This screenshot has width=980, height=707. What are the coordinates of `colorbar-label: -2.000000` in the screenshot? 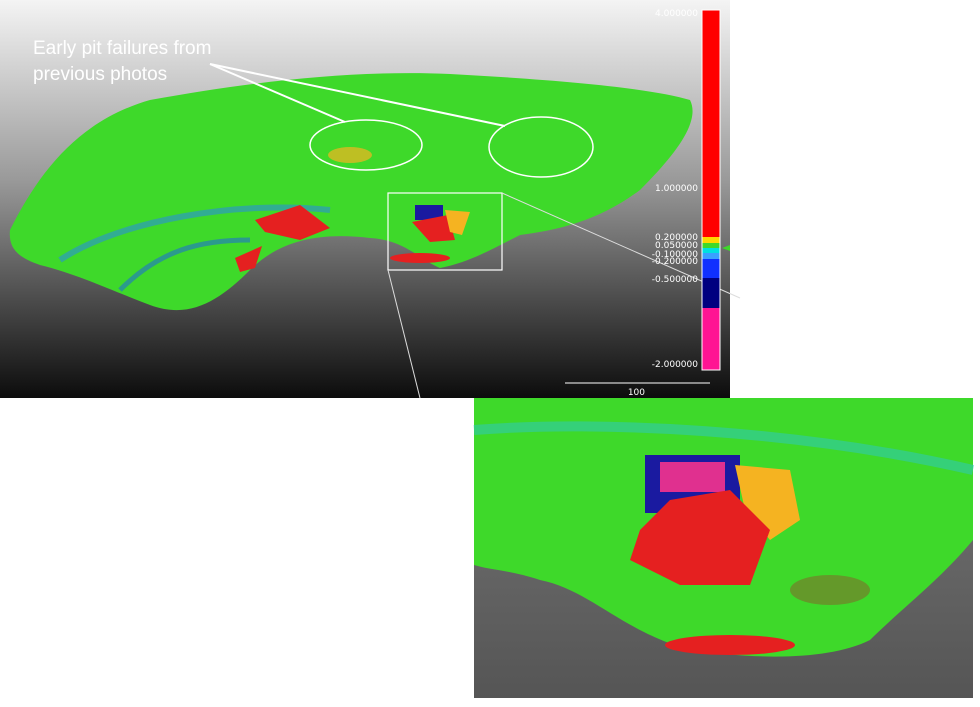 It's located at (675, 365).